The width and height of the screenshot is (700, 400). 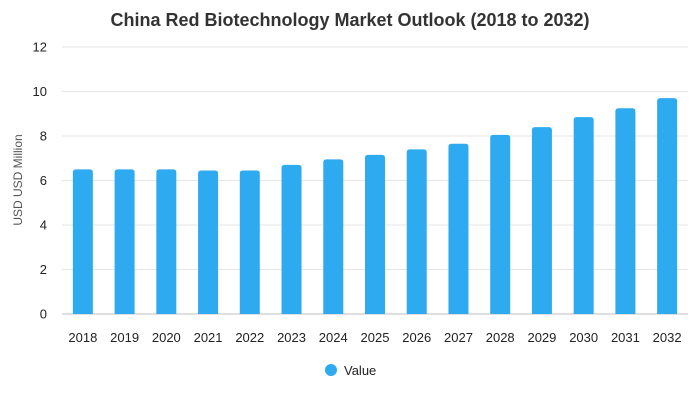 I want to click on x-tick-label: 2030, so click(x=583, y=337).